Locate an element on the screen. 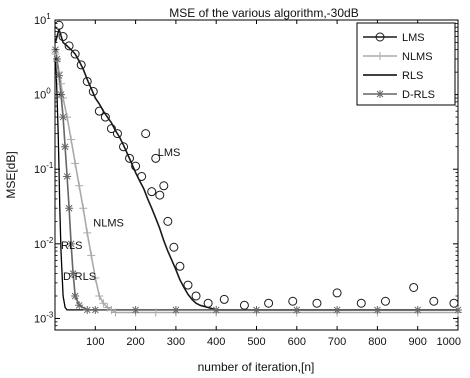  y-tick-label-1: 10¹ is located at coordinates (42, 19).